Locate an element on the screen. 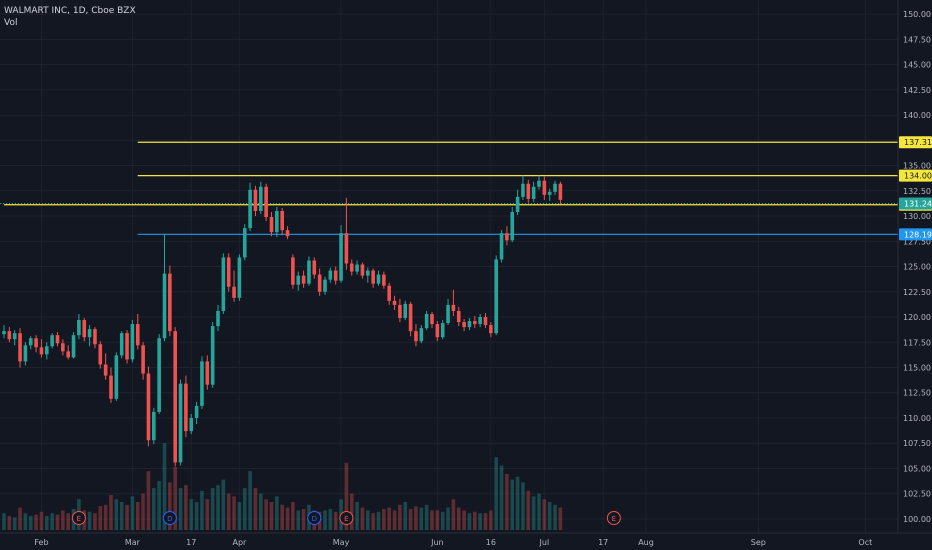 The width and height of the screenshot is (932, 550). time-tick-label: Oct is located at coordinates (865, 542).